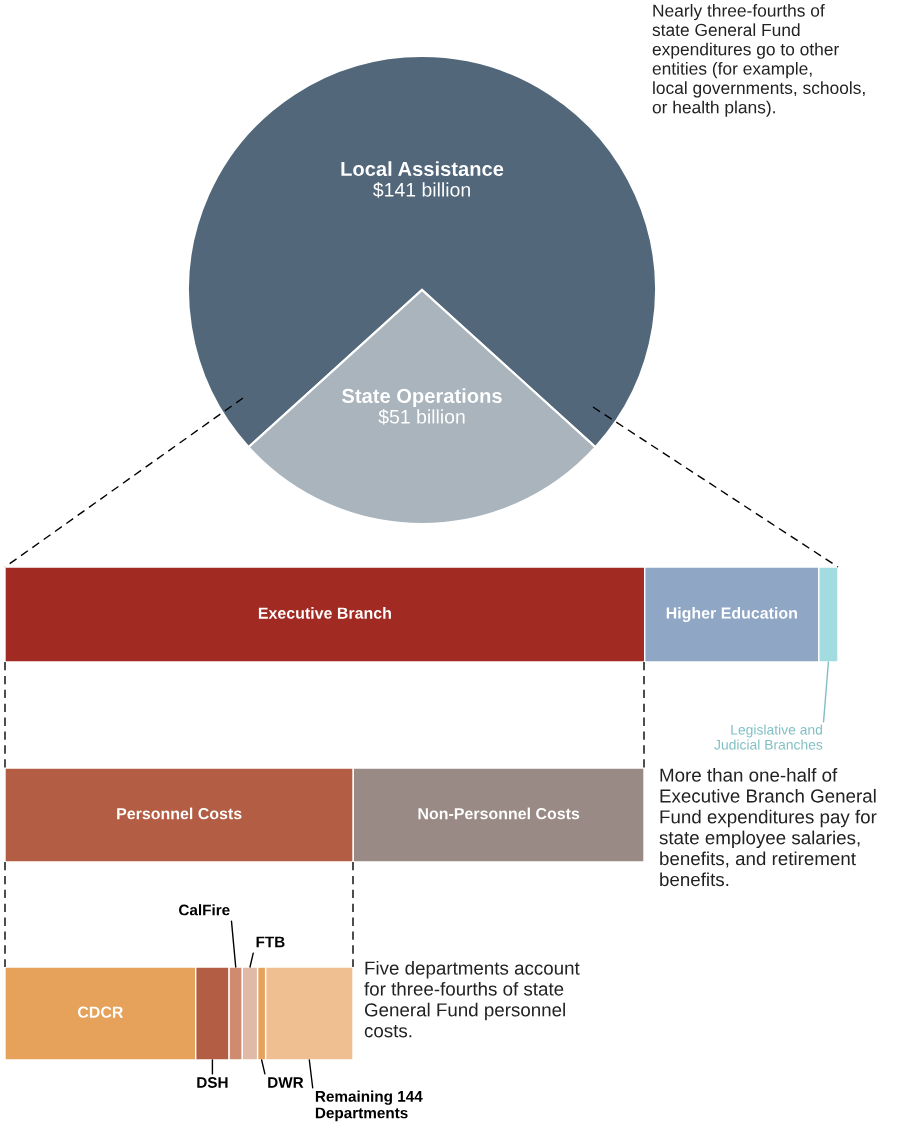 The width and height of the screenshot is (897, 1128). What do you see at coordinates (768, 827) in the screenshot?
I see `text: More than one-half of Executive Branch General Fund expenditures pay for state employee salaries, benefits, and retirement benefits.` at bounding box center [768, 827].